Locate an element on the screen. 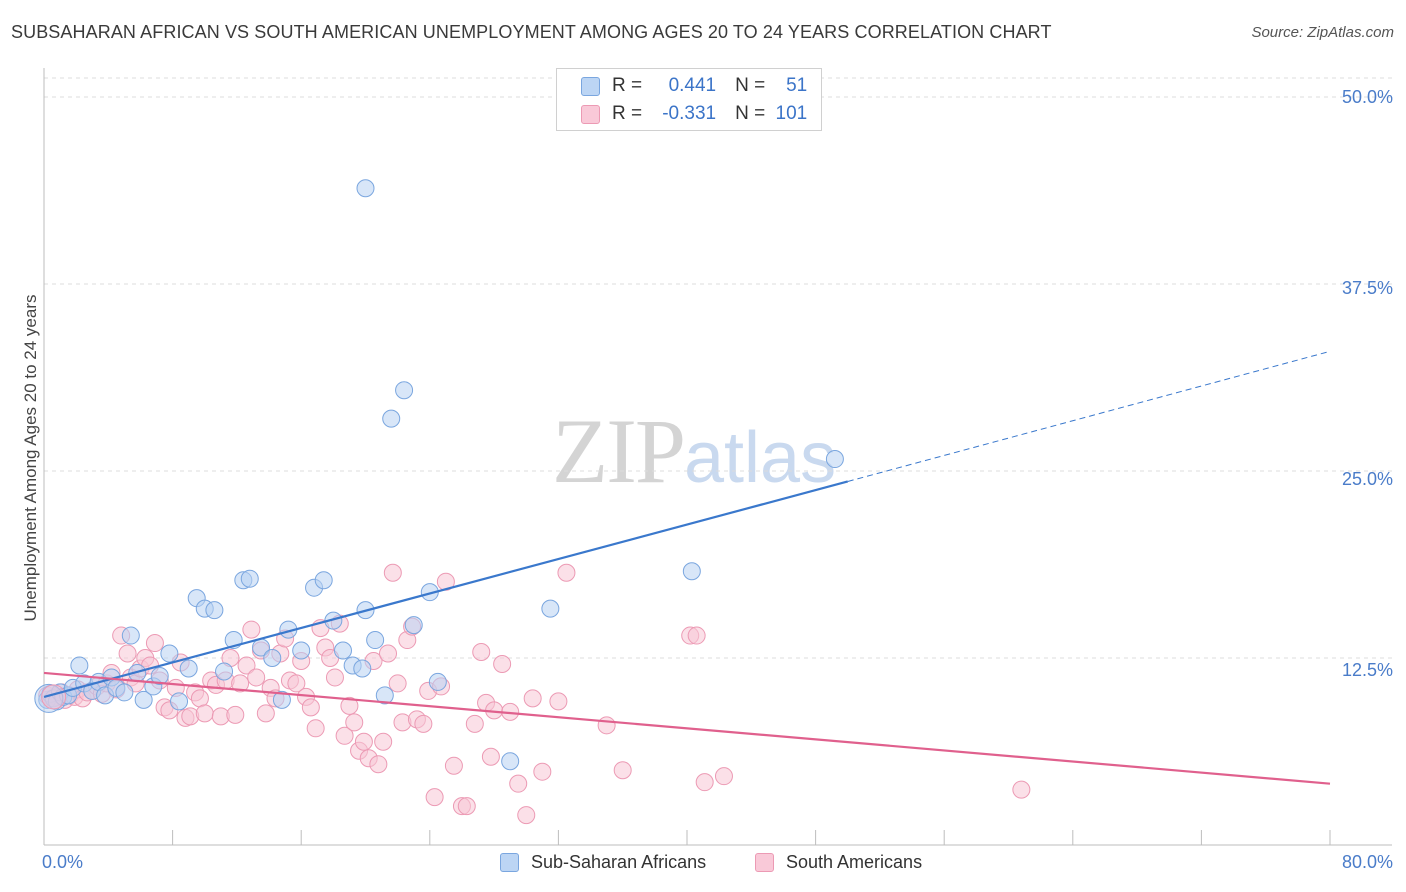  legend-swatch-pink is located at coordinates (590, 114).